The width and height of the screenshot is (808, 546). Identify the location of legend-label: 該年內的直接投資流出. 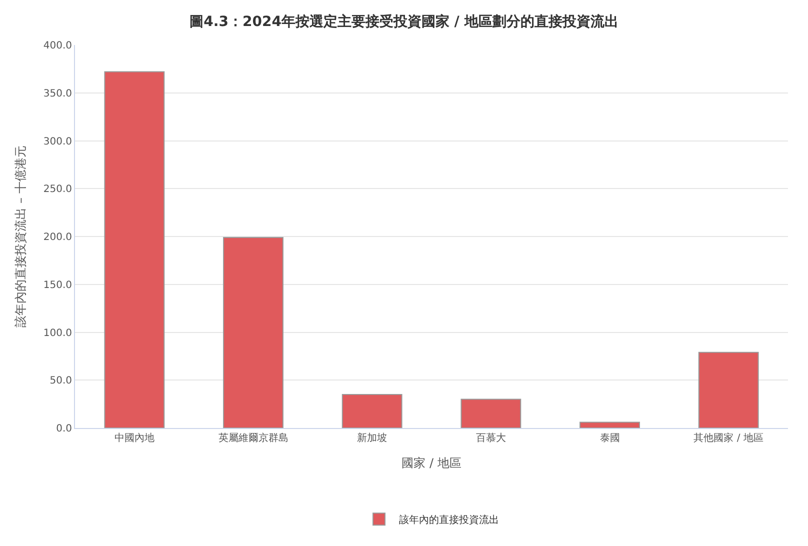
(449, 520).